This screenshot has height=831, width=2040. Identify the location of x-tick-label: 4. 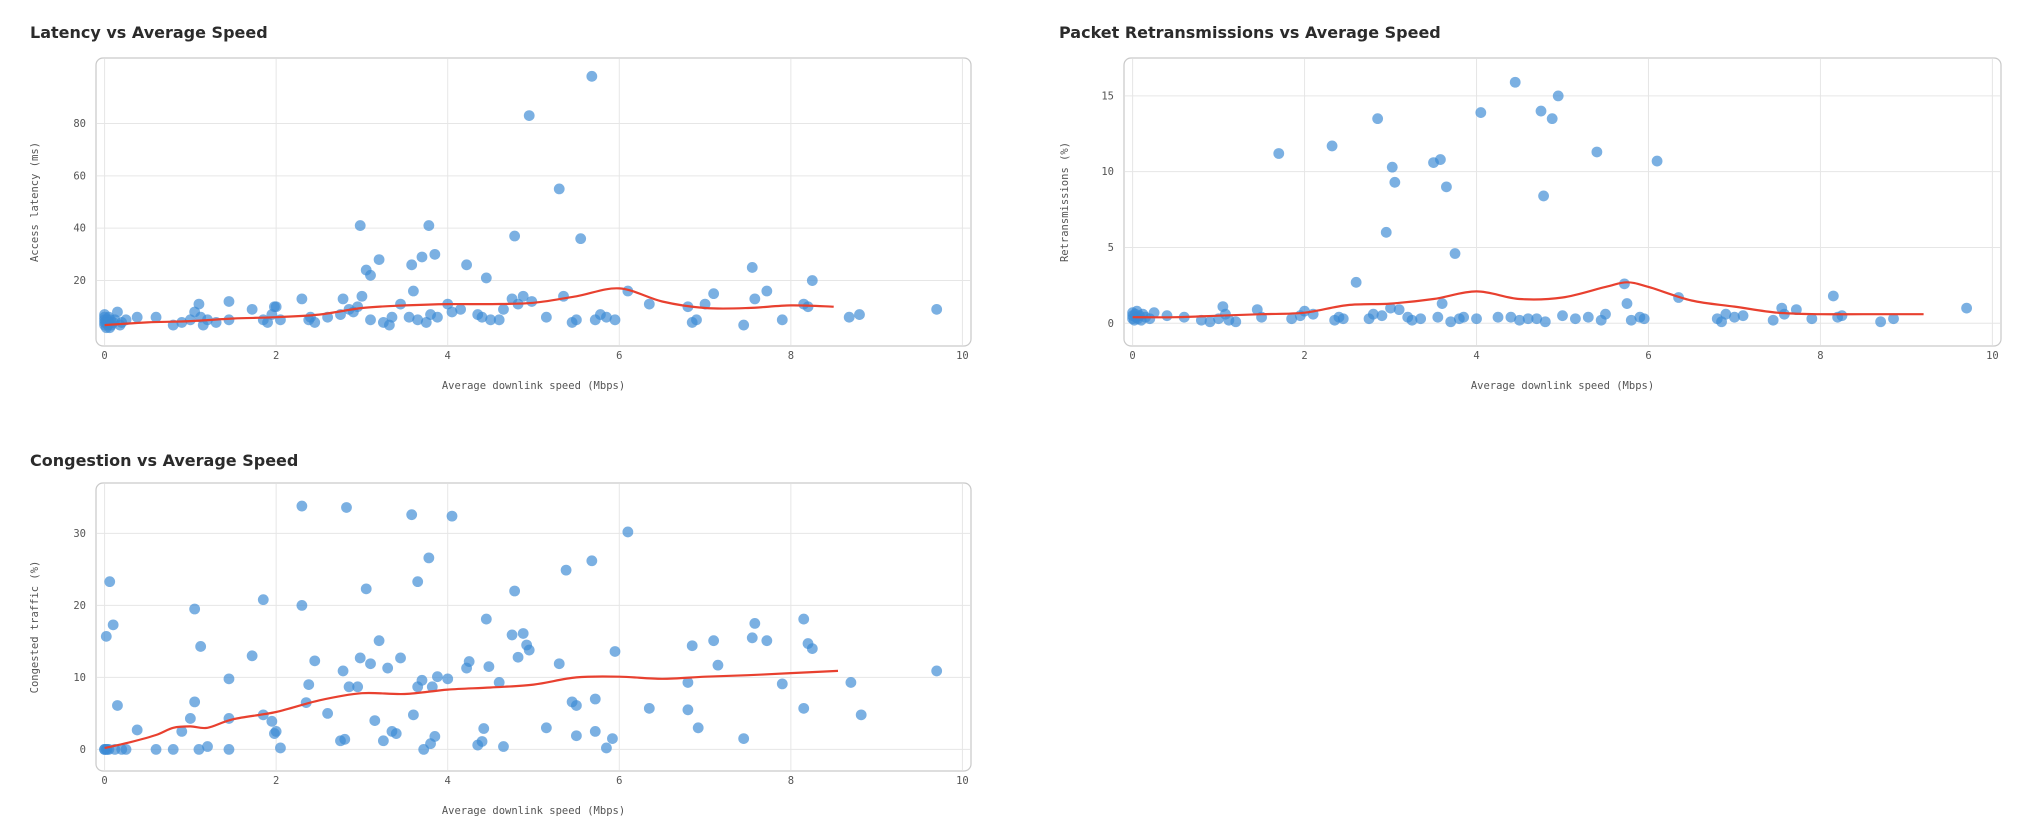
(1476, 356).